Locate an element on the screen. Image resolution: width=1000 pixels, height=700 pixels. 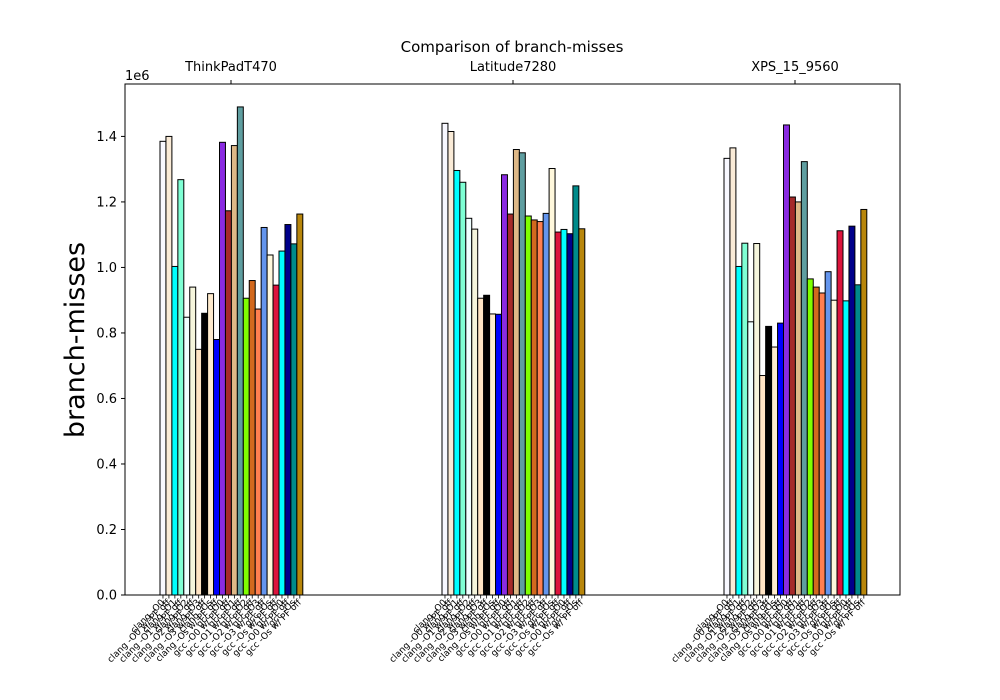
group-labels: ThinkPadT470 Latitude7280 XPS_15_9560 is located at coordinates (511, 72).